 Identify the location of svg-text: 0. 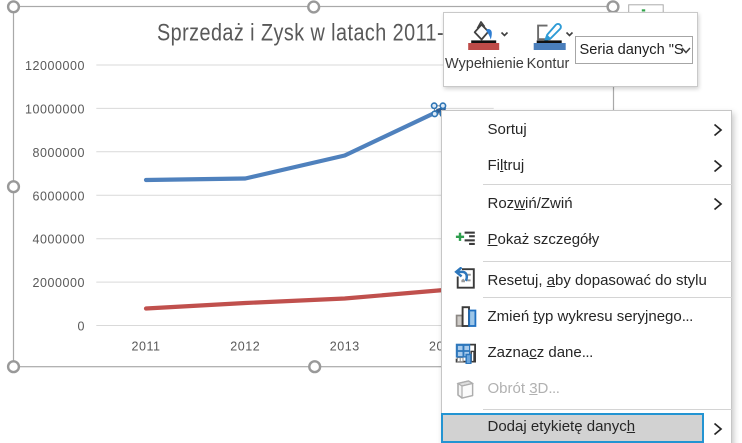
(81, 327).